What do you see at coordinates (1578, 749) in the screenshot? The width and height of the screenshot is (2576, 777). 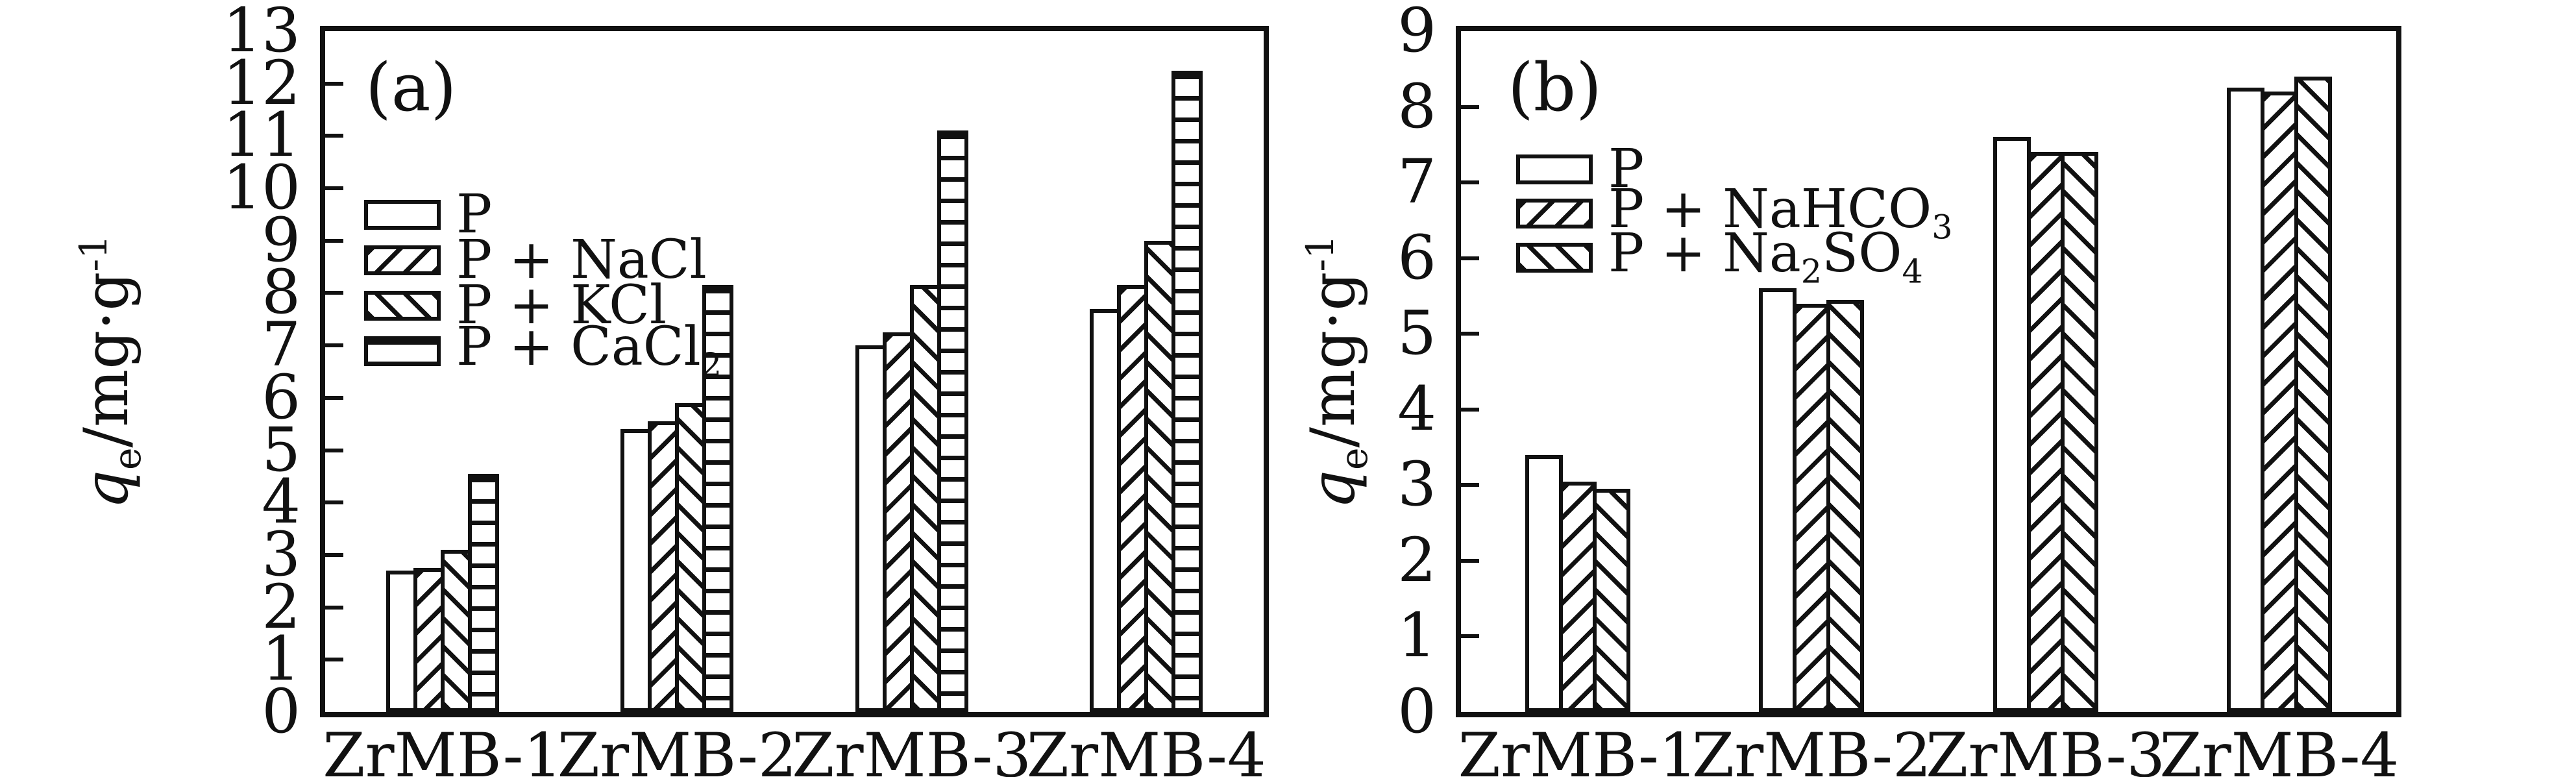 I see `x-category-label-b-ZrMB-1: ZrMB-1` at bounding box center [1578, 749].